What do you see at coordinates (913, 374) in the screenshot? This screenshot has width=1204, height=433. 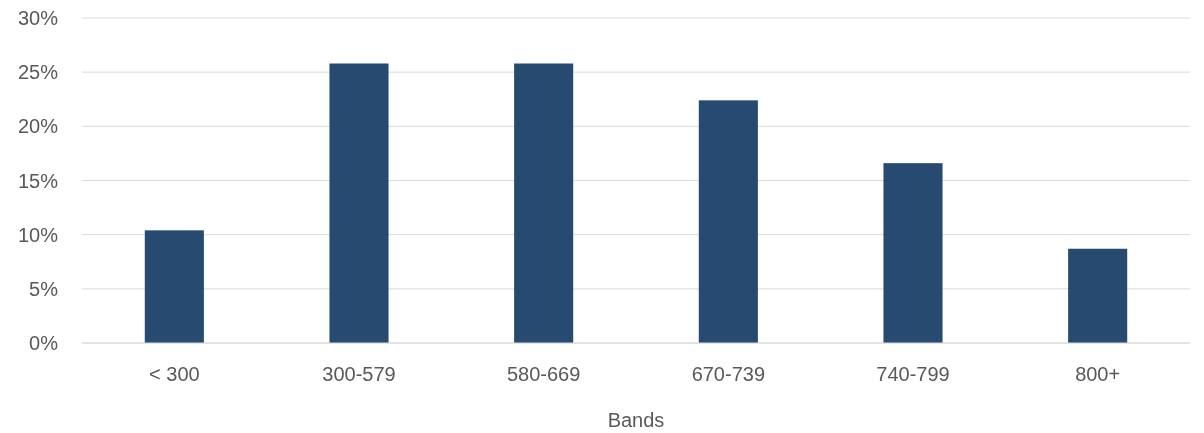 I see `x-tick-label: 740-799` at bounding box center [913, 374].